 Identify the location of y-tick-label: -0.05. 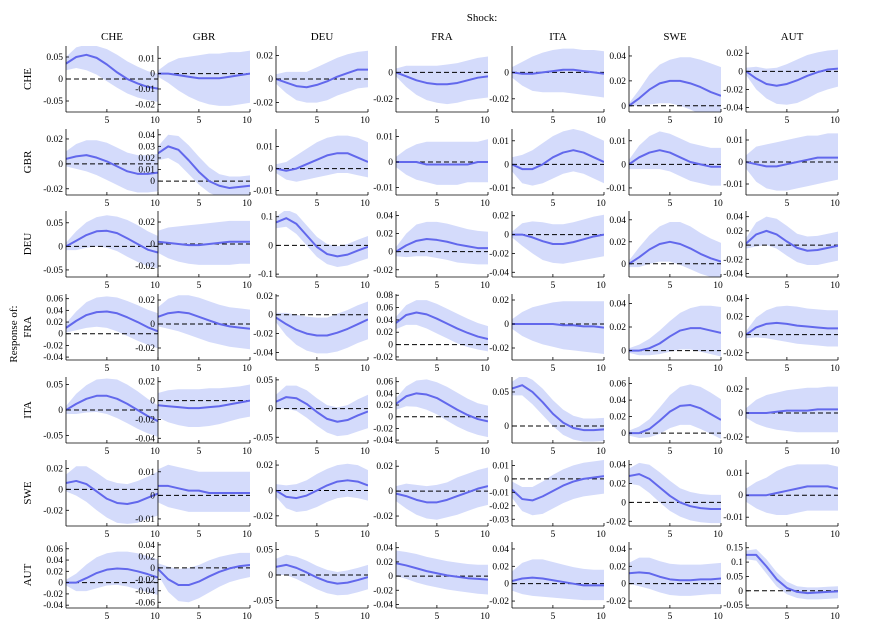
(53, 436).